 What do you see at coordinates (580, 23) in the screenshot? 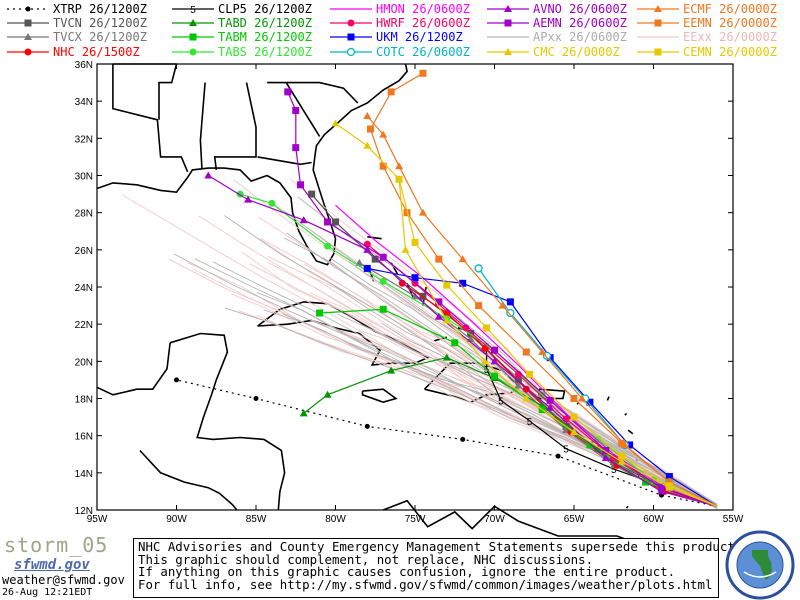
I see `legend-label: AEMN 26/0600Z` at bounding box center [580, 23].